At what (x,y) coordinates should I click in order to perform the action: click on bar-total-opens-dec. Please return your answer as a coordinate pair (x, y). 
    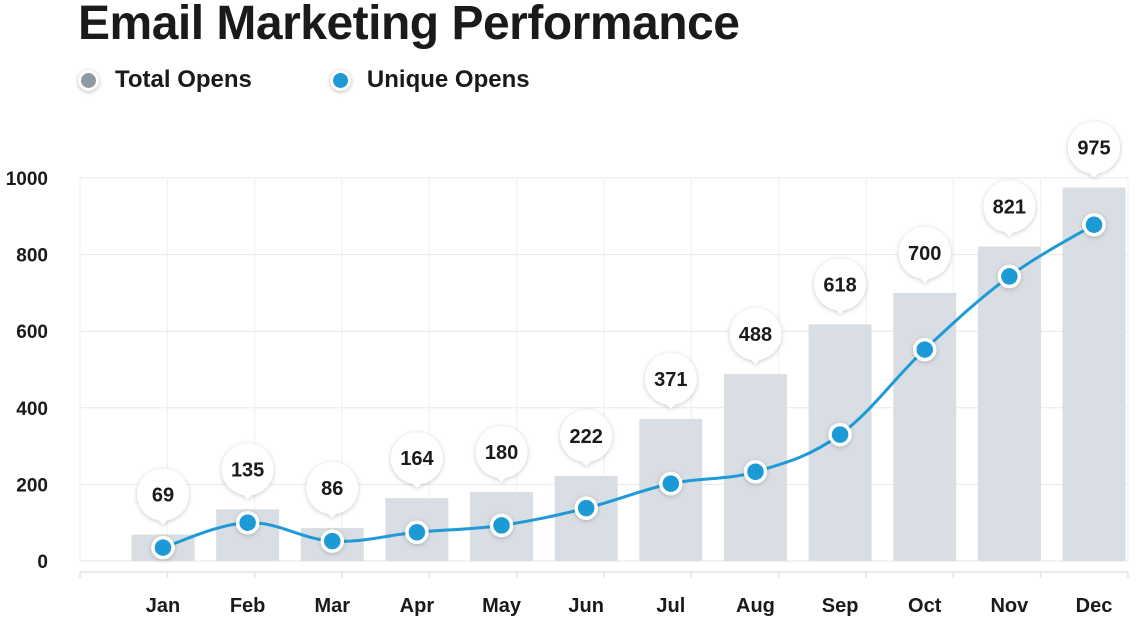
    Looking at the image, I should click on (1094, 374).